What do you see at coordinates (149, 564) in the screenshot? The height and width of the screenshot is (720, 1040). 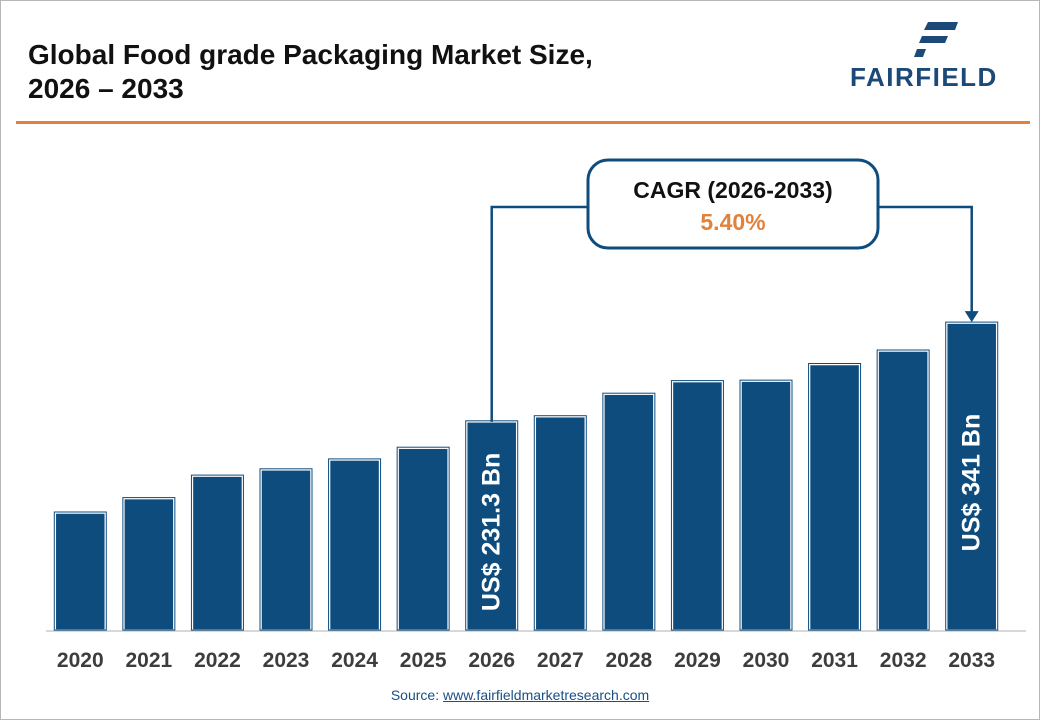 I see `bar-2021` at bounding box center [149, 564].